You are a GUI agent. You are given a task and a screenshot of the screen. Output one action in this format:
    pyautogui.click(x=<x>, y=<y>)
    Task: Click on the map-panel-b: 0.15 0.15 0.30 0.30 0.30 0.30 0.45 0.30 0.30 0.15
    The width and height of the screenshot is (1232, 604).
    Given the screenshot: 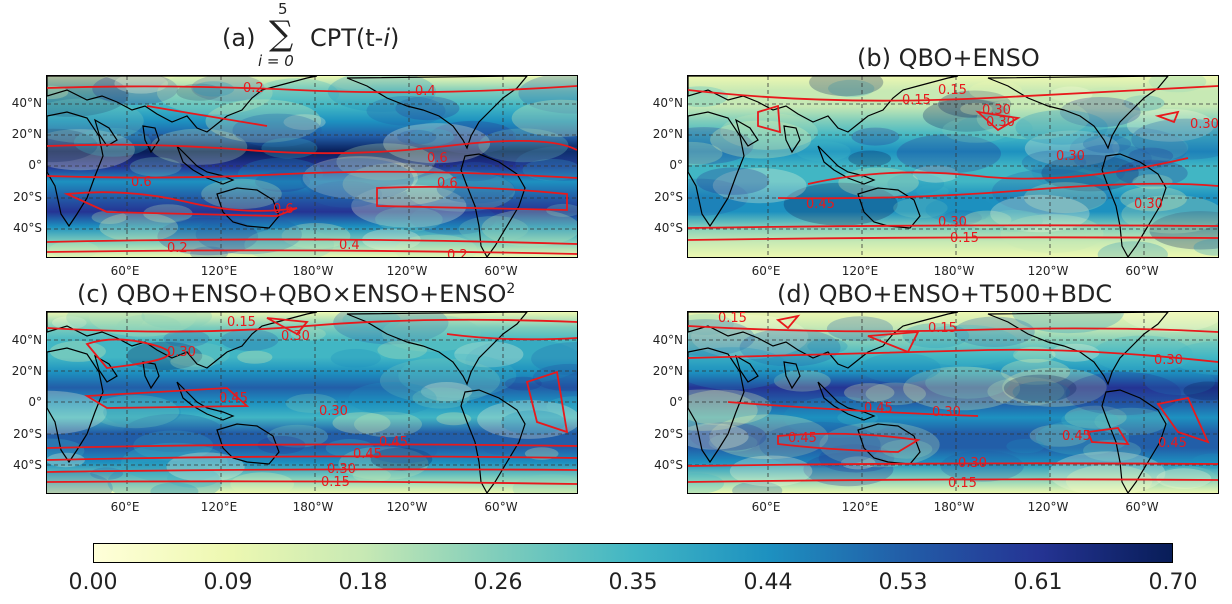 What is the action you would take?
    pyautogui.click(x=953, y=166)
    